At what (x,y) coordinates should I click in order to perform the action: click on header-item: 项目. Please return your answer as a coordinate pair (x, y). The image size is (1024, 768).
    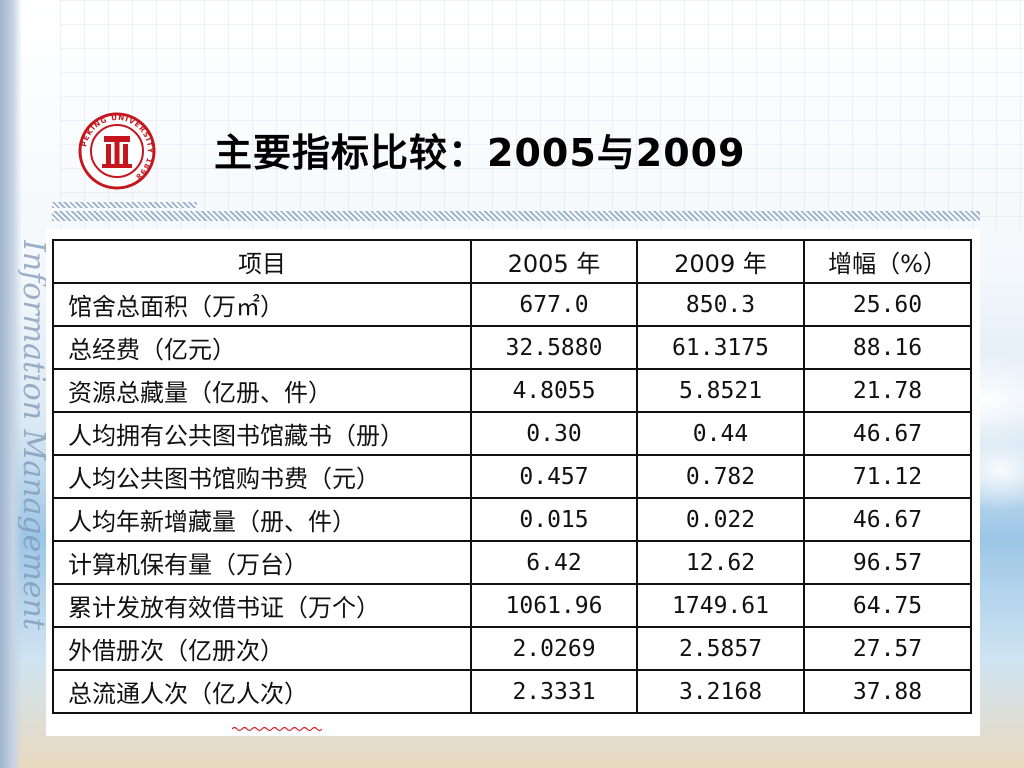
    Looking at the image, I should click on (262, 261).